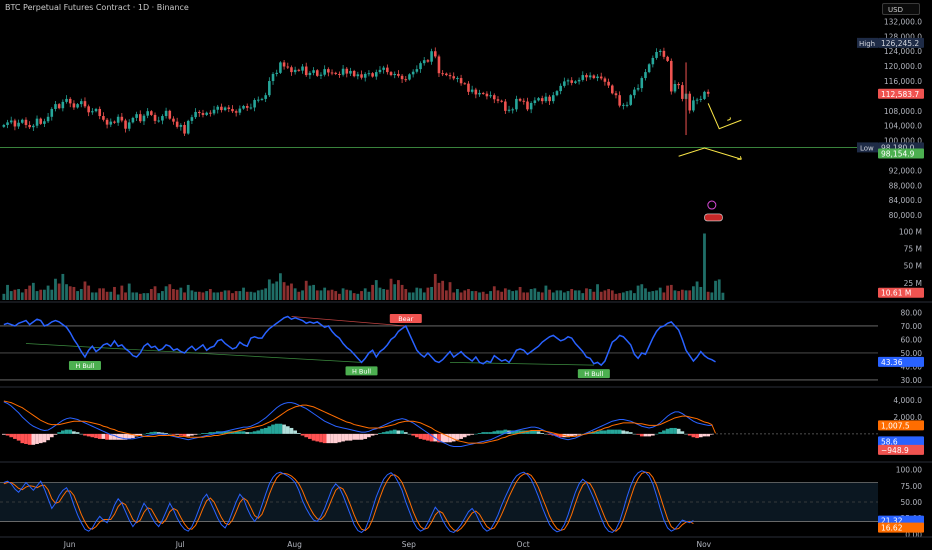  I want to click on stoch-d-value-tag: 16.62, so click(901, 527).